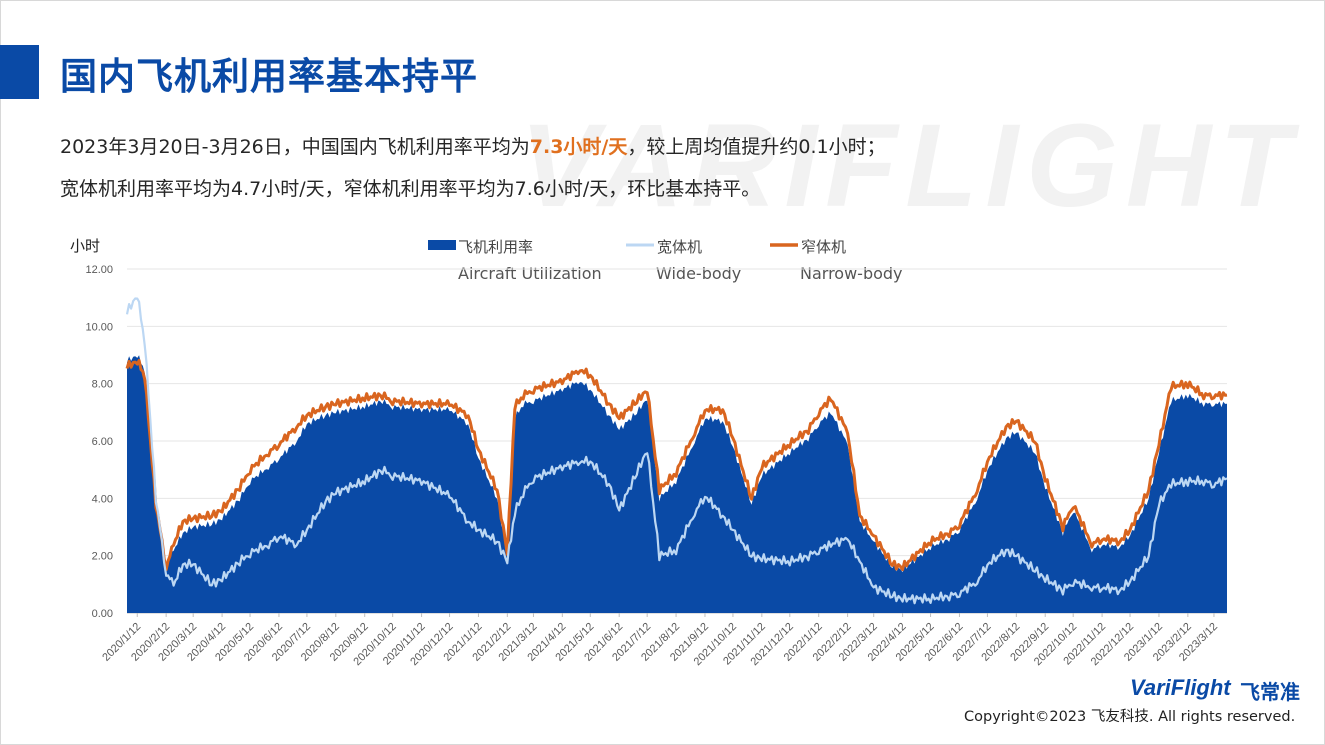 The width and height of the screenshot is (1325, 745). What do you see at coordinates (496, 247) in the screenshot?
I see `legend-label-aircraft: 飞机利用率` at bounding box center [496, 247].